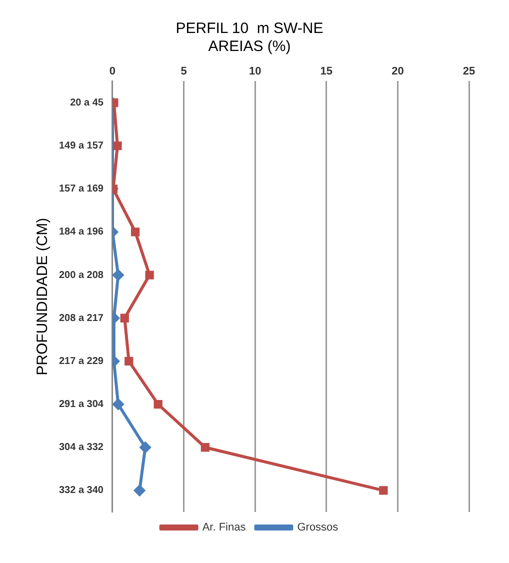 The width and height of the screenshot is (509, 563). Describe the element at coordinates (249, 47) in the screenshot. I see `chart-subtitle: AREIAS (%)` at that location.